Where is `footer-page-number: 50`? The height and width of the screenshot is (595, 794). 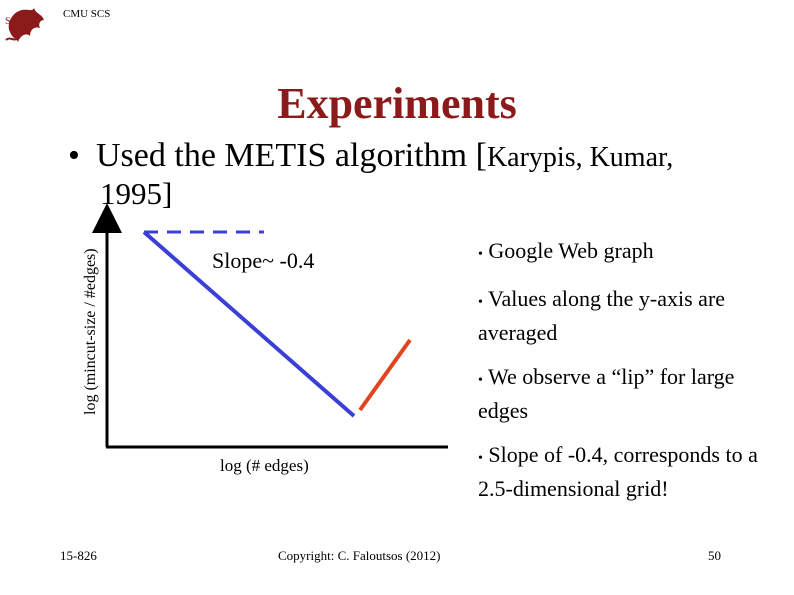 footer-page-number: 50 is located at coordinates (714, 555).